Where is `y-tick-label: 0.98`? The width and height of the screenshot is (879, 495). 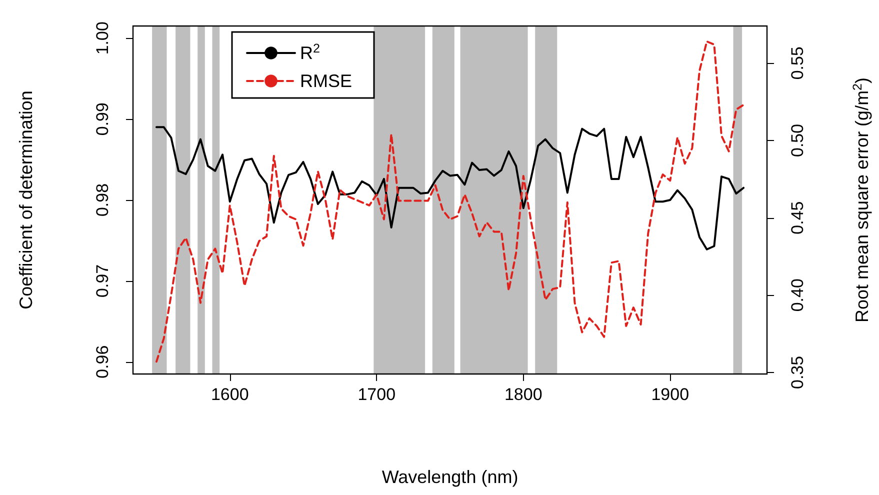
y-tick-label: 0.98 is located at coordinates (102, 200).